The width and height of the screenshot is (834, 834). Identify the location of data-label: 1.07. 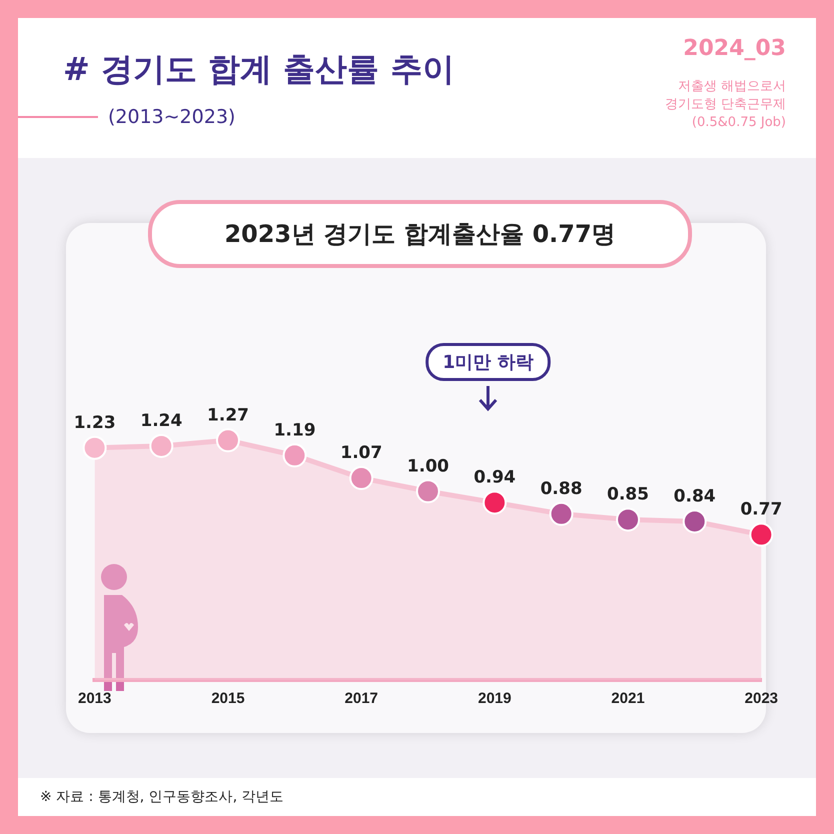
(361, 453).